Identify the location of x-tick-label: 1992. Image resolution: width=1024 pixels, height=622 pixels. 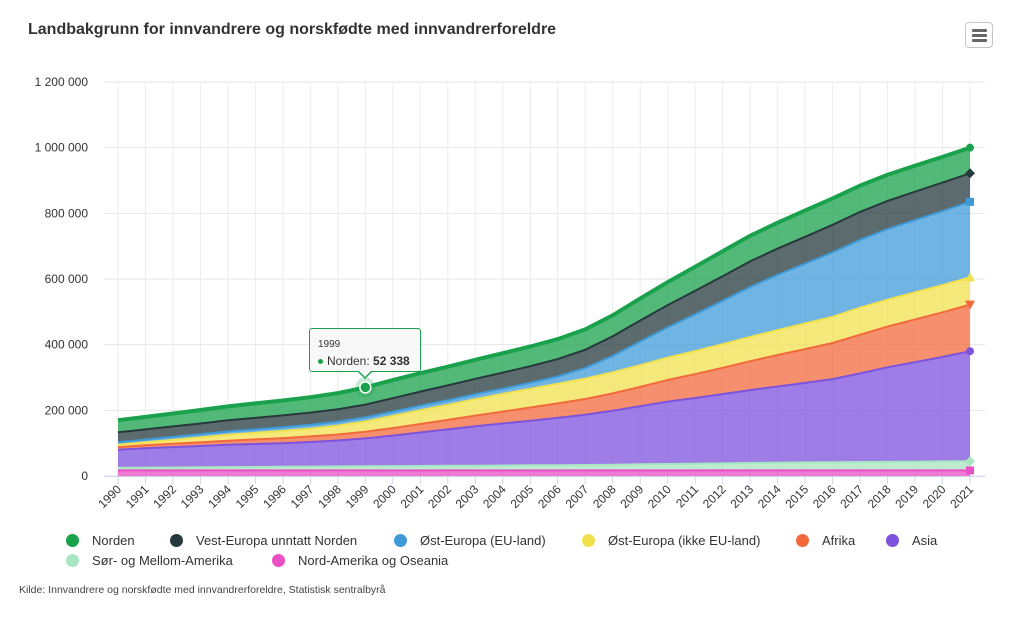
(164, 496).